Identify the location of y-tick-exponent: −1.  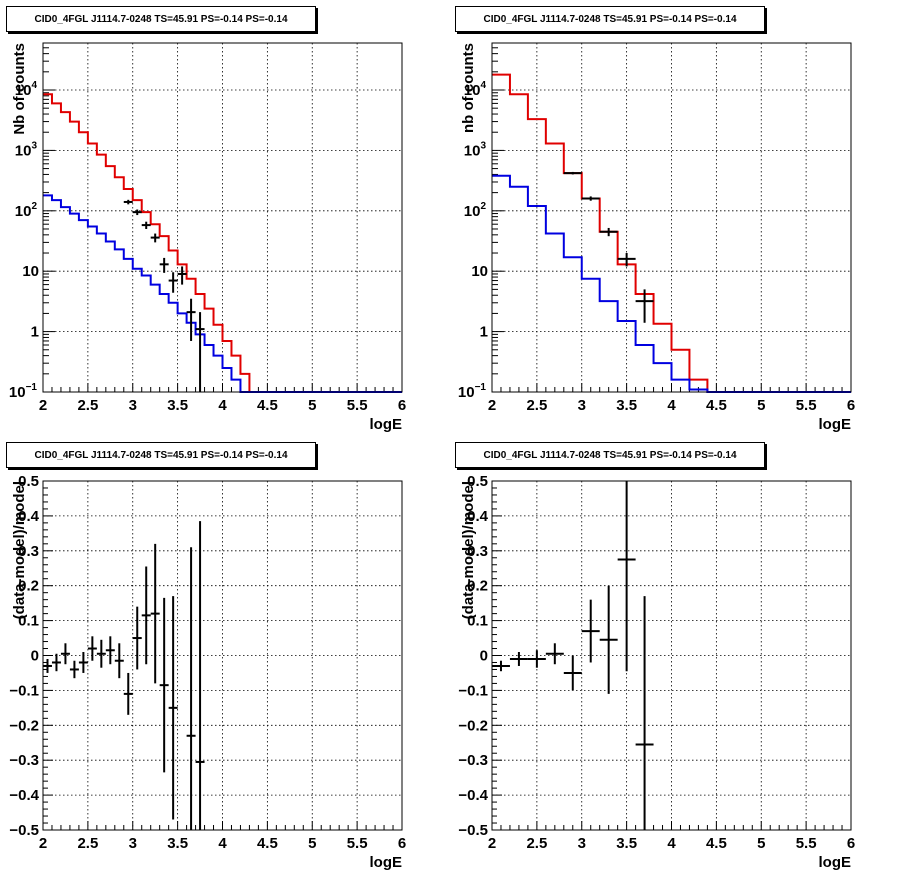
(481, 387).